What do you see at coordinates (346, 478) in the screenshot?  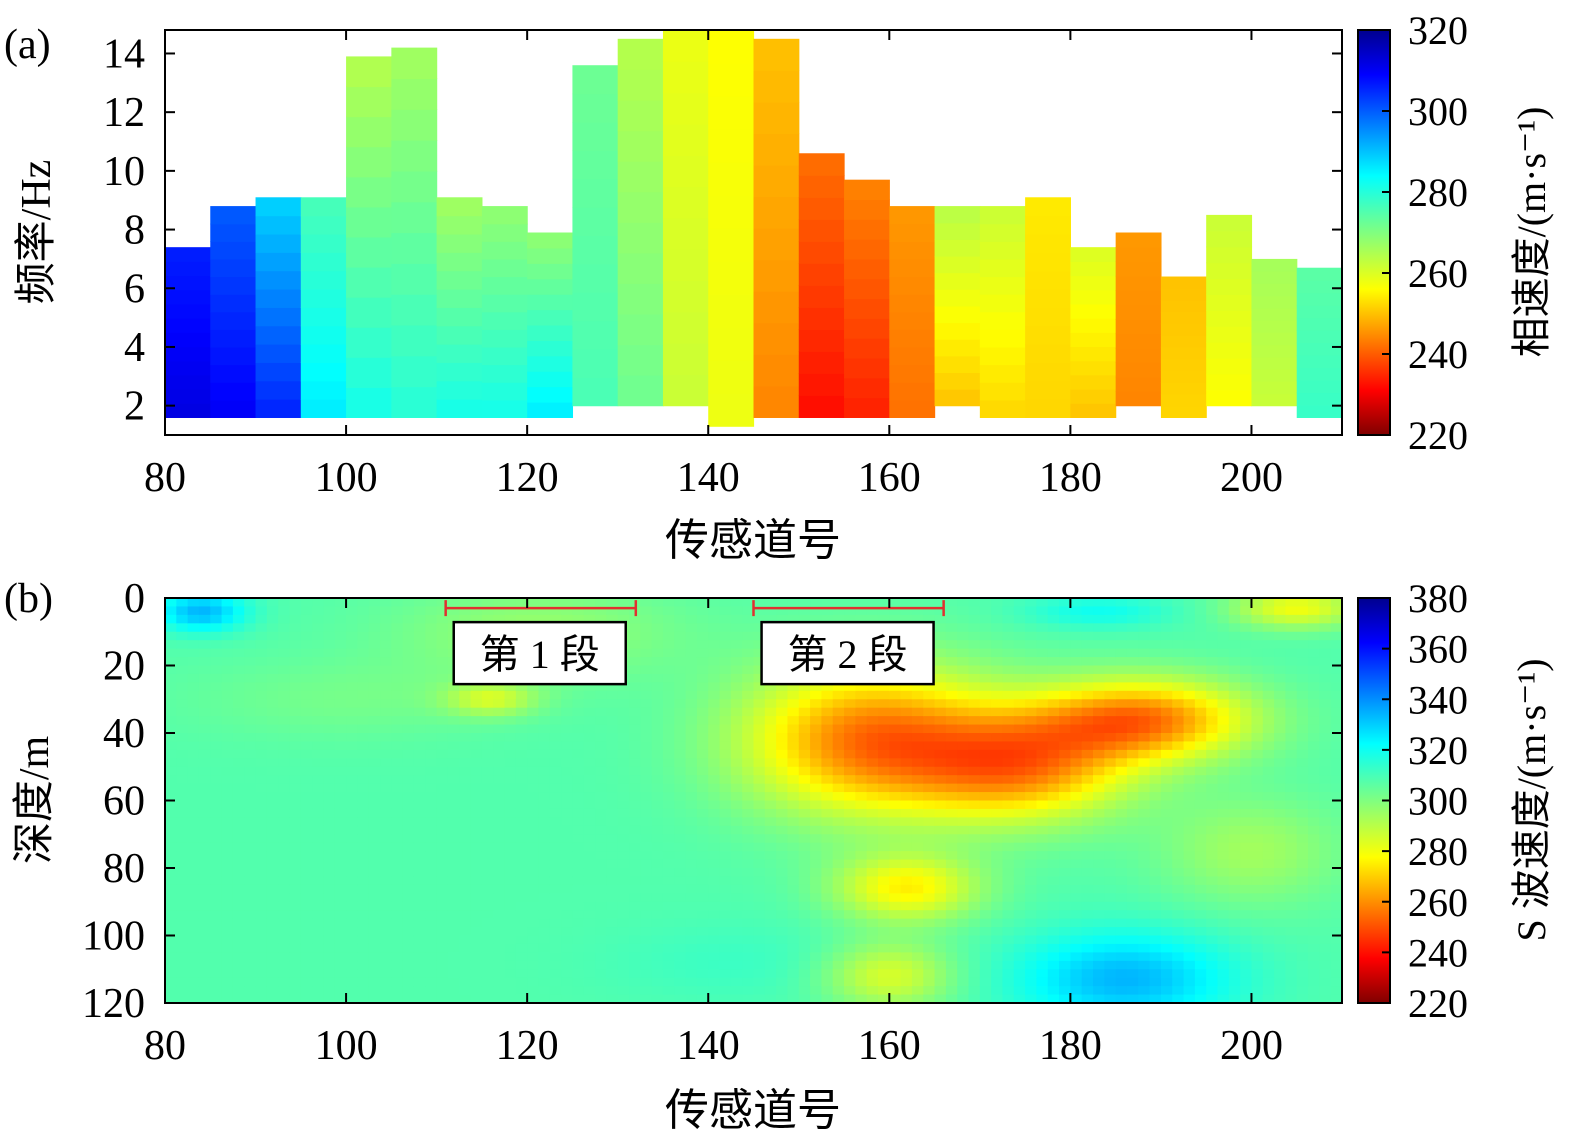 I see `a-x-tick-label: 100` at bounding box center [346, 478].